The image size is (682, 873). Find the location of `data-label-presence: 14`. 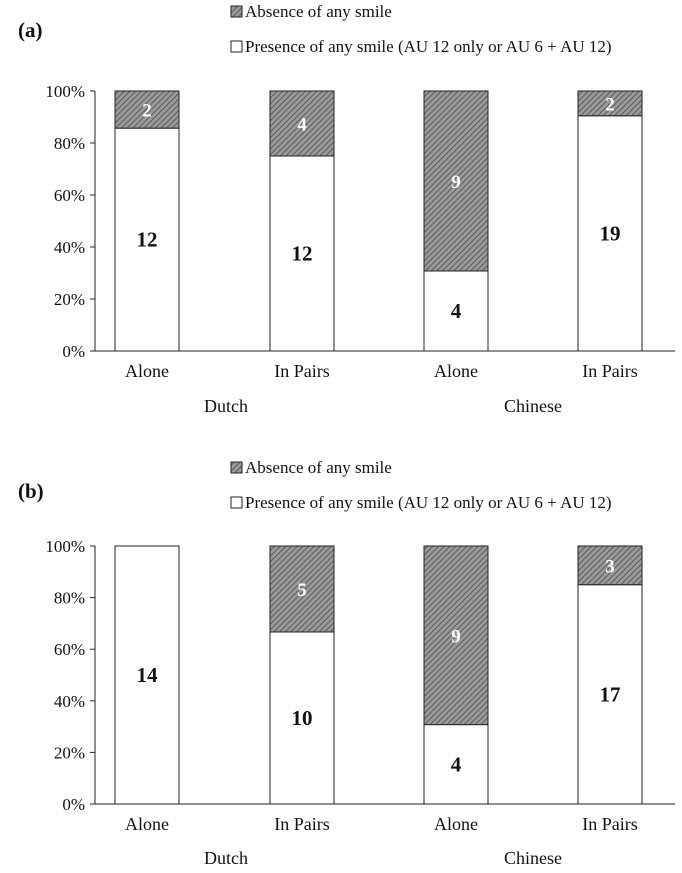

data-label-presence: 14 is located at coordinates (148, 675).